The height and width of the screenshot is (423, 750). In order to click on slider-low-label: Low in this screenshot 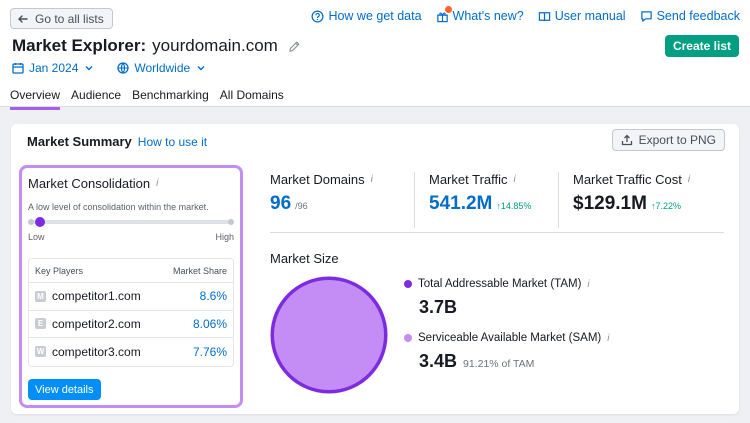, I will do `click(36, 237)`.